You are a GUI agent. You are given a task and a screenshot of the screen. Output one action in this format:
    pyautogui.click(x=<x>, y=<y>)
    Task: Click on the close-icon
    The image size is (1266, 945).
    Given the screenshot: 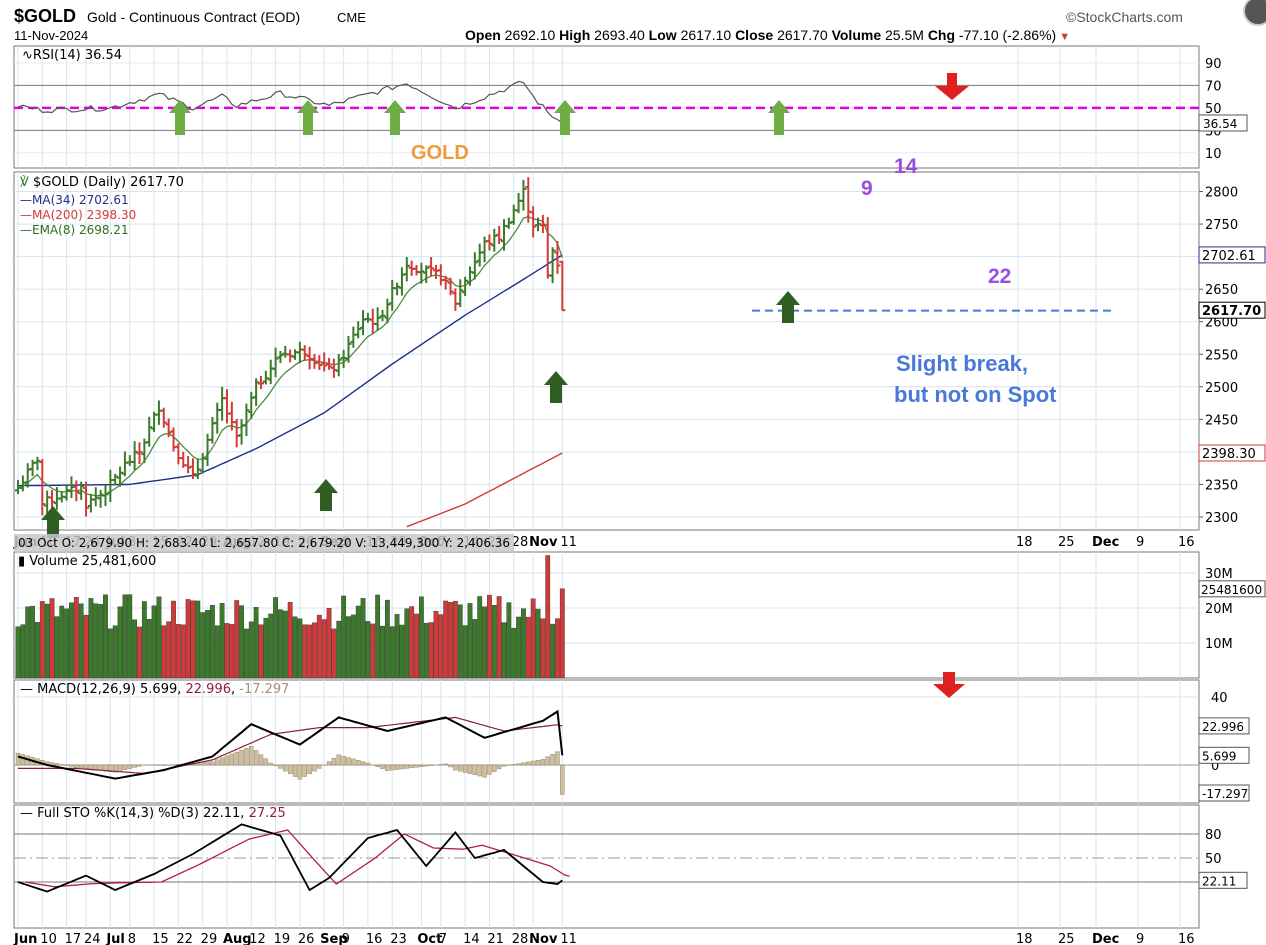 What is the action you would take?
    pyautogui.click(x=1254, y=13)
    